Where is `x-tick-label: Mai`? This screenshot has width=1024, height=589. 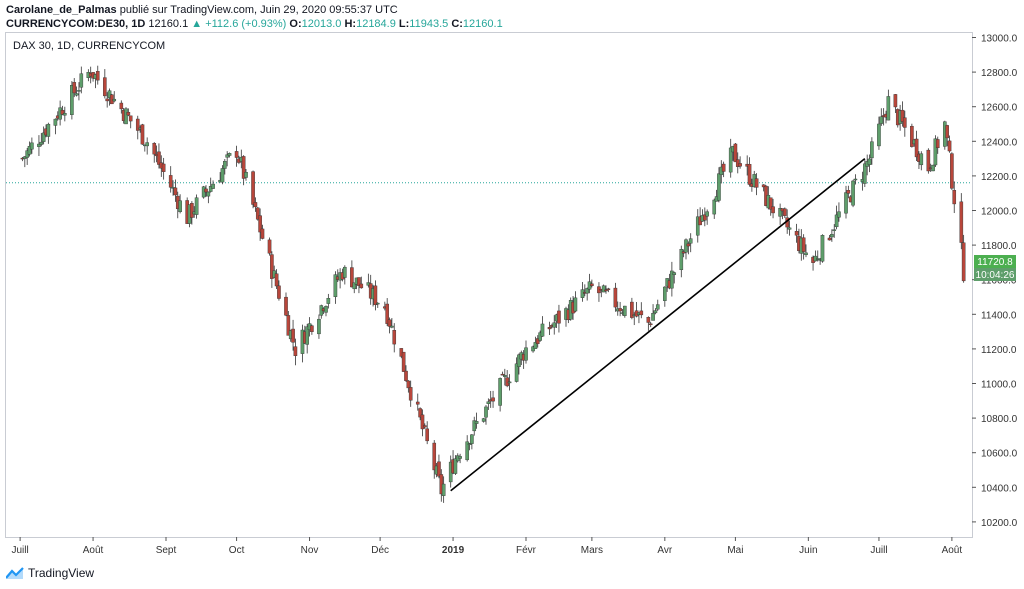 x-tick-label: Mai is located at coordinates (735, 550).